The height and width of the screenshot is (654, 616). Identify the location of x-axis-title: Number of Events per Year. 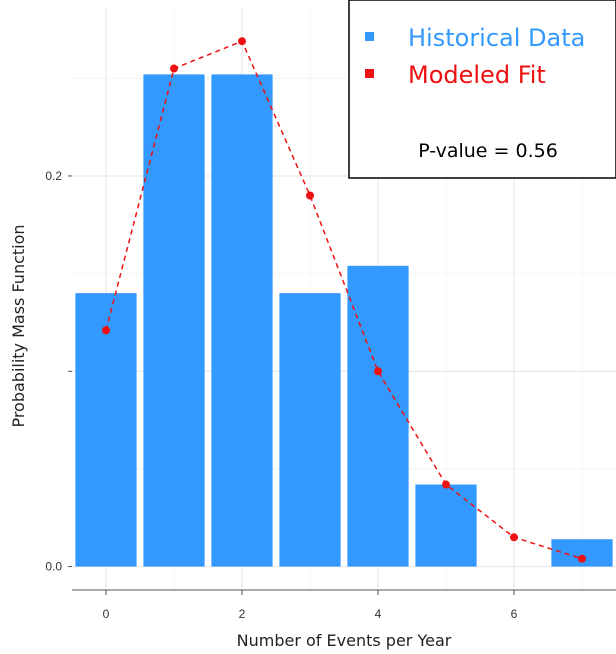
(344, 640).